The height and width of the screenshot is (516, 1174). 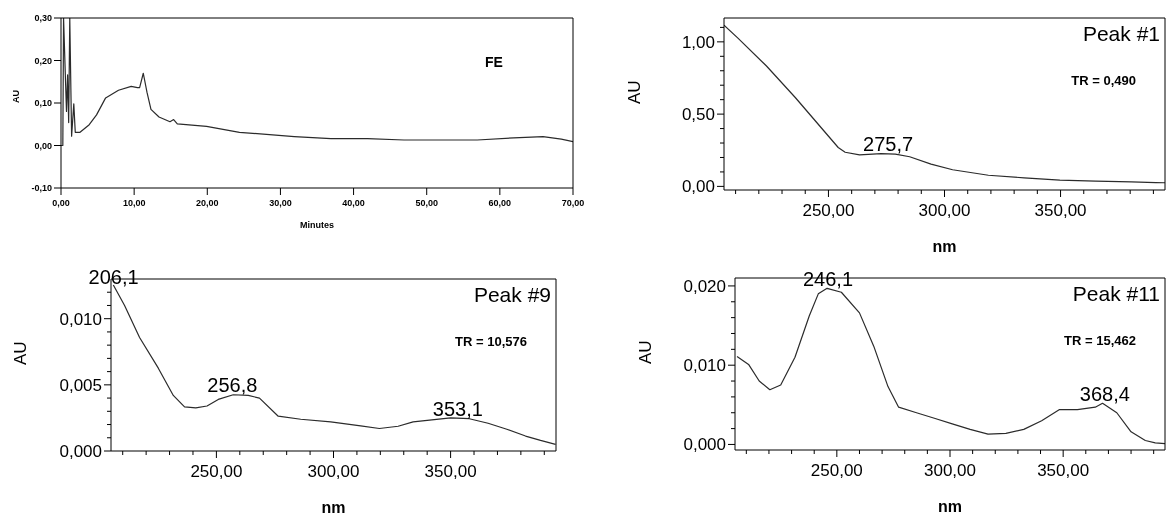 What do you see at coordinates (457, 408) in the screenshot?
I see `annotation: 353,1` at bounding box center [457, 408].